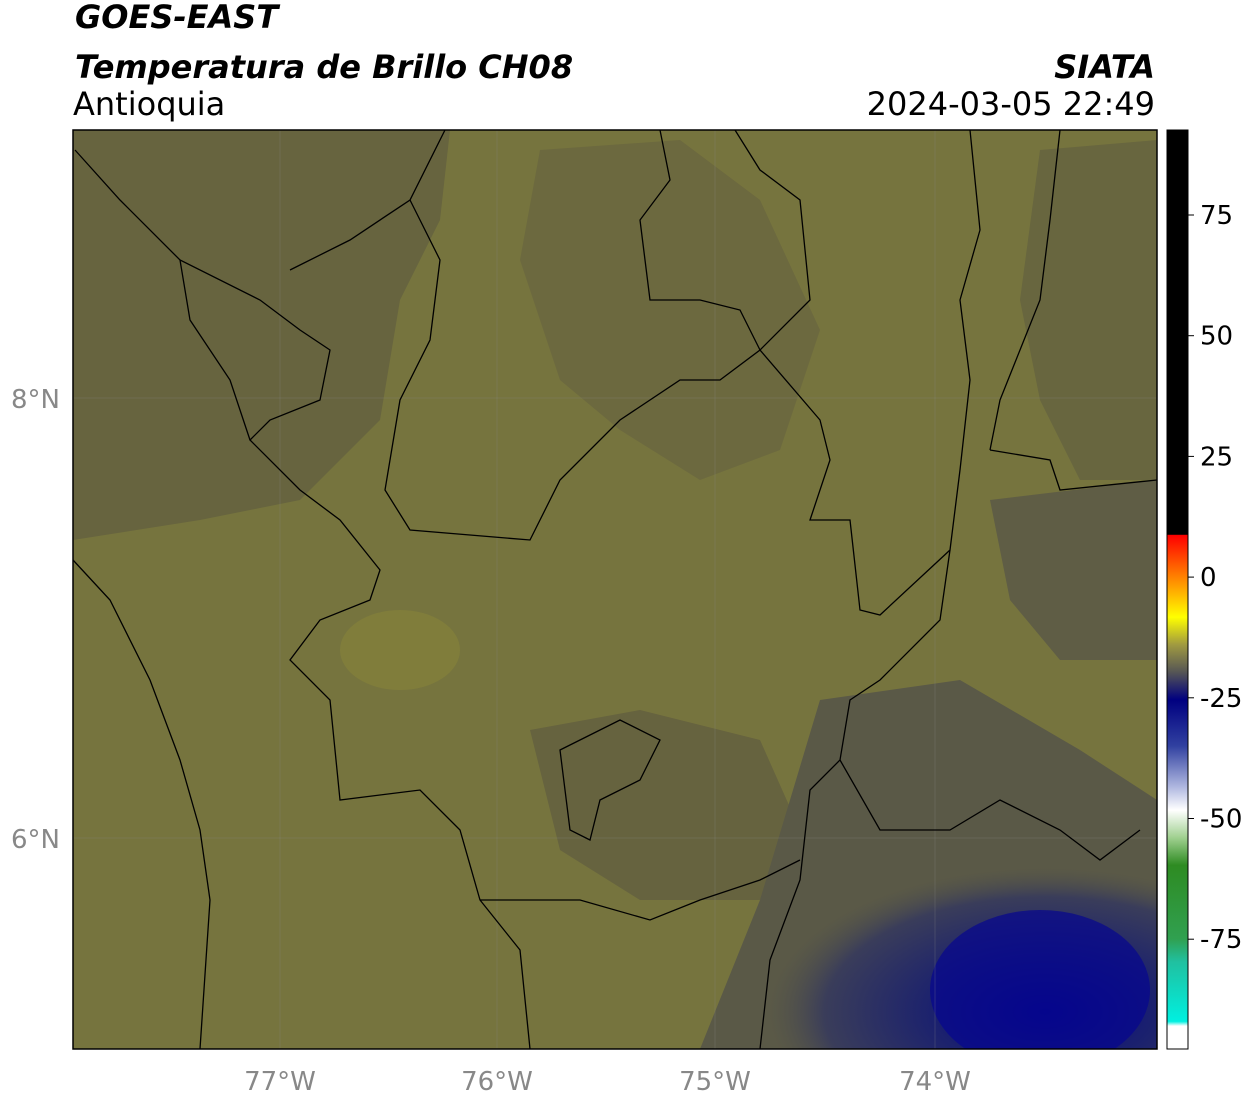 This screenshot has width=1252, height=1099. Describe the element at coordinates (1221, 820) in the screenshot. I see `colorbar-label: -50` at that location.